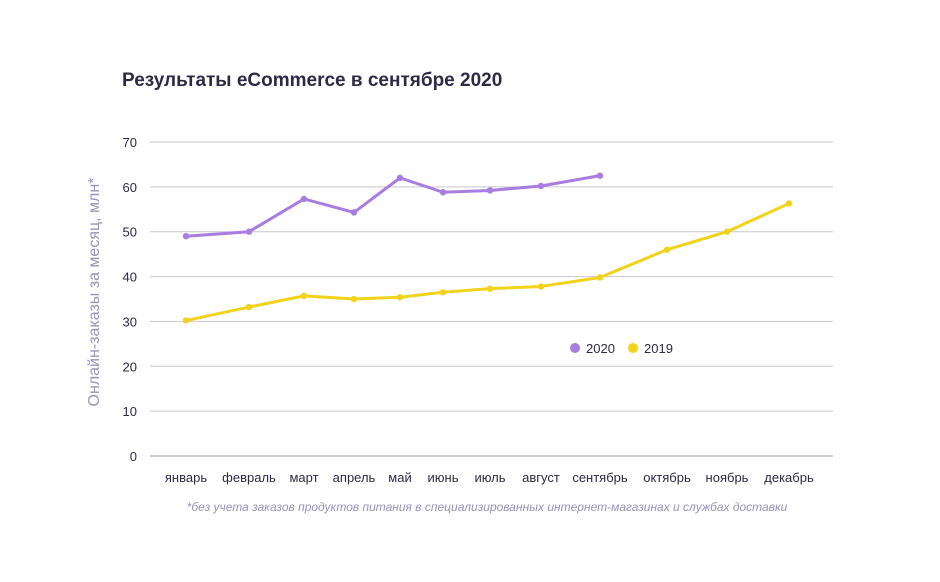 Image resolution: width=940 pixels, height=582 pixels. Describe the element at coordinates (541, 477) in the screenshot. I see `x-tick-label: август` at that location.